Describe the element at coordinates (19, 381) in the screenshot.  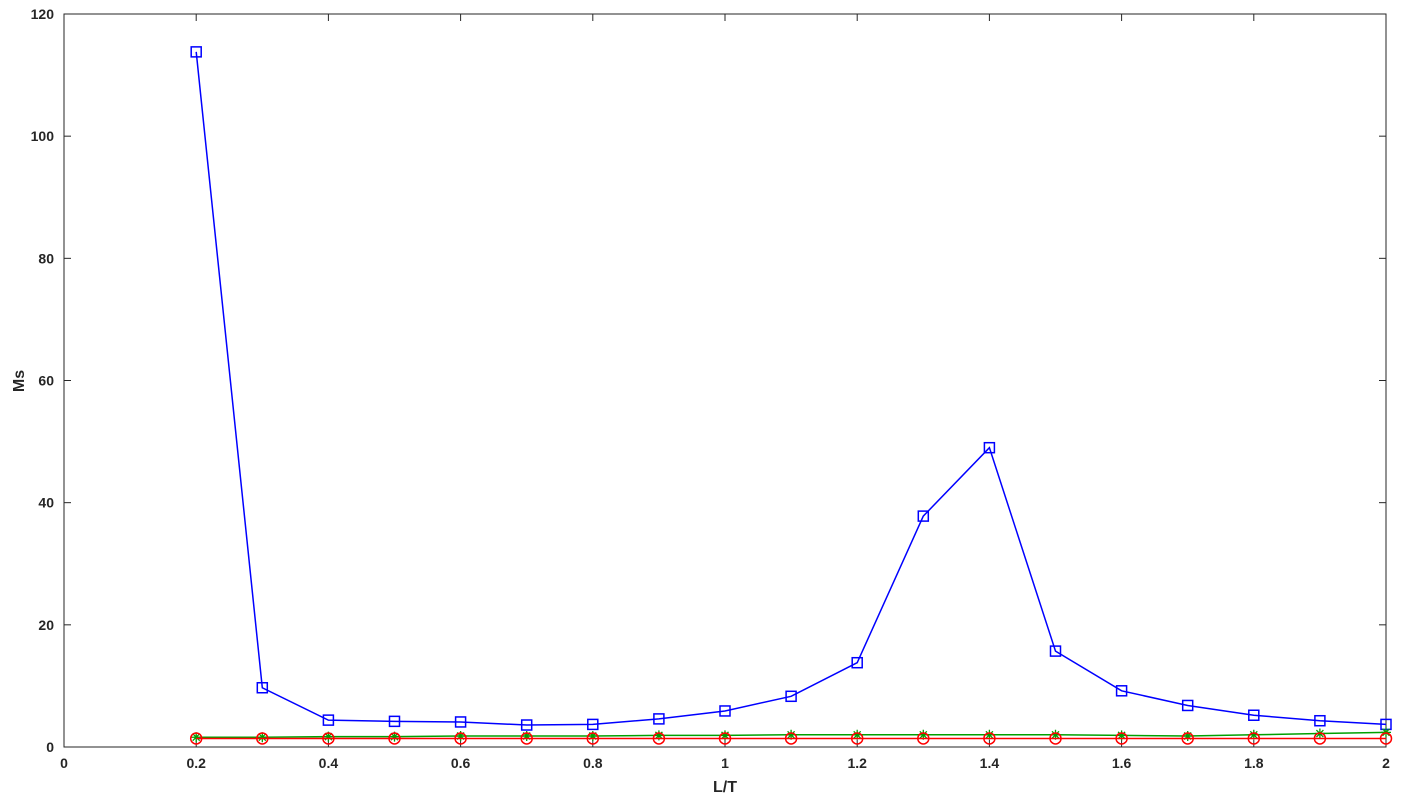
I see `y-axis-label: Ms` at that location.